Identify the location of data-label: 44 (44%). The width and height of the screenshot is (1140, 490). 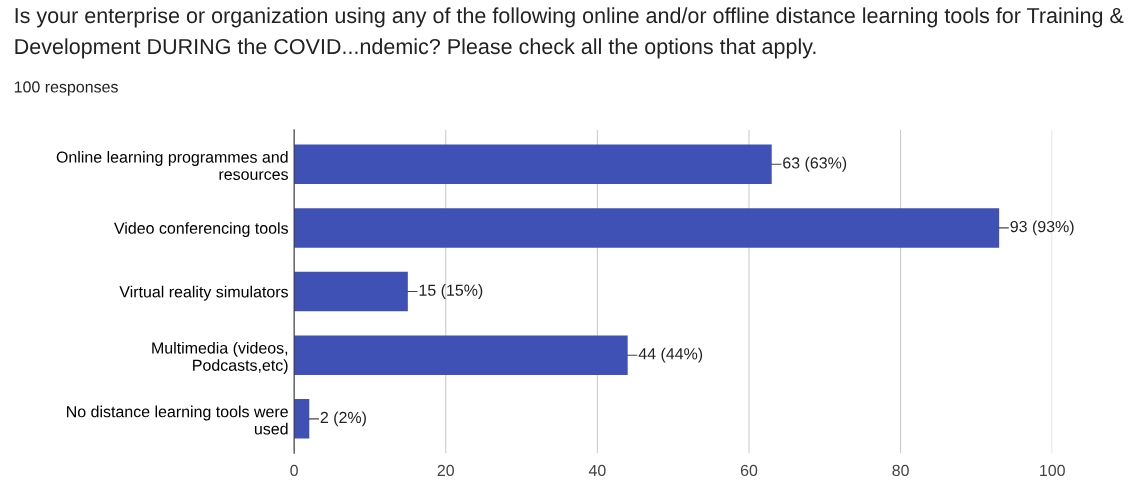
(670, 355).